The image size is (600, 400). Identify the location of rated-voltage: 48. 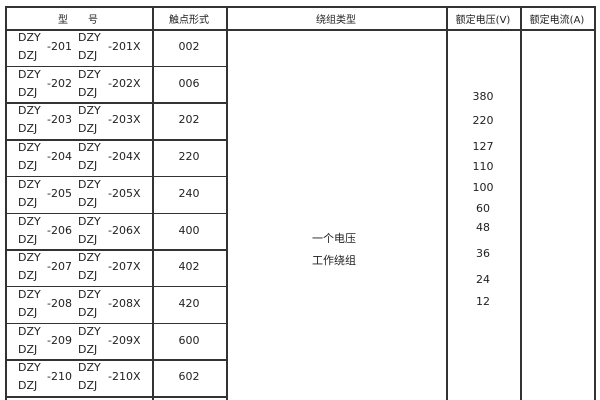
(483, 227).